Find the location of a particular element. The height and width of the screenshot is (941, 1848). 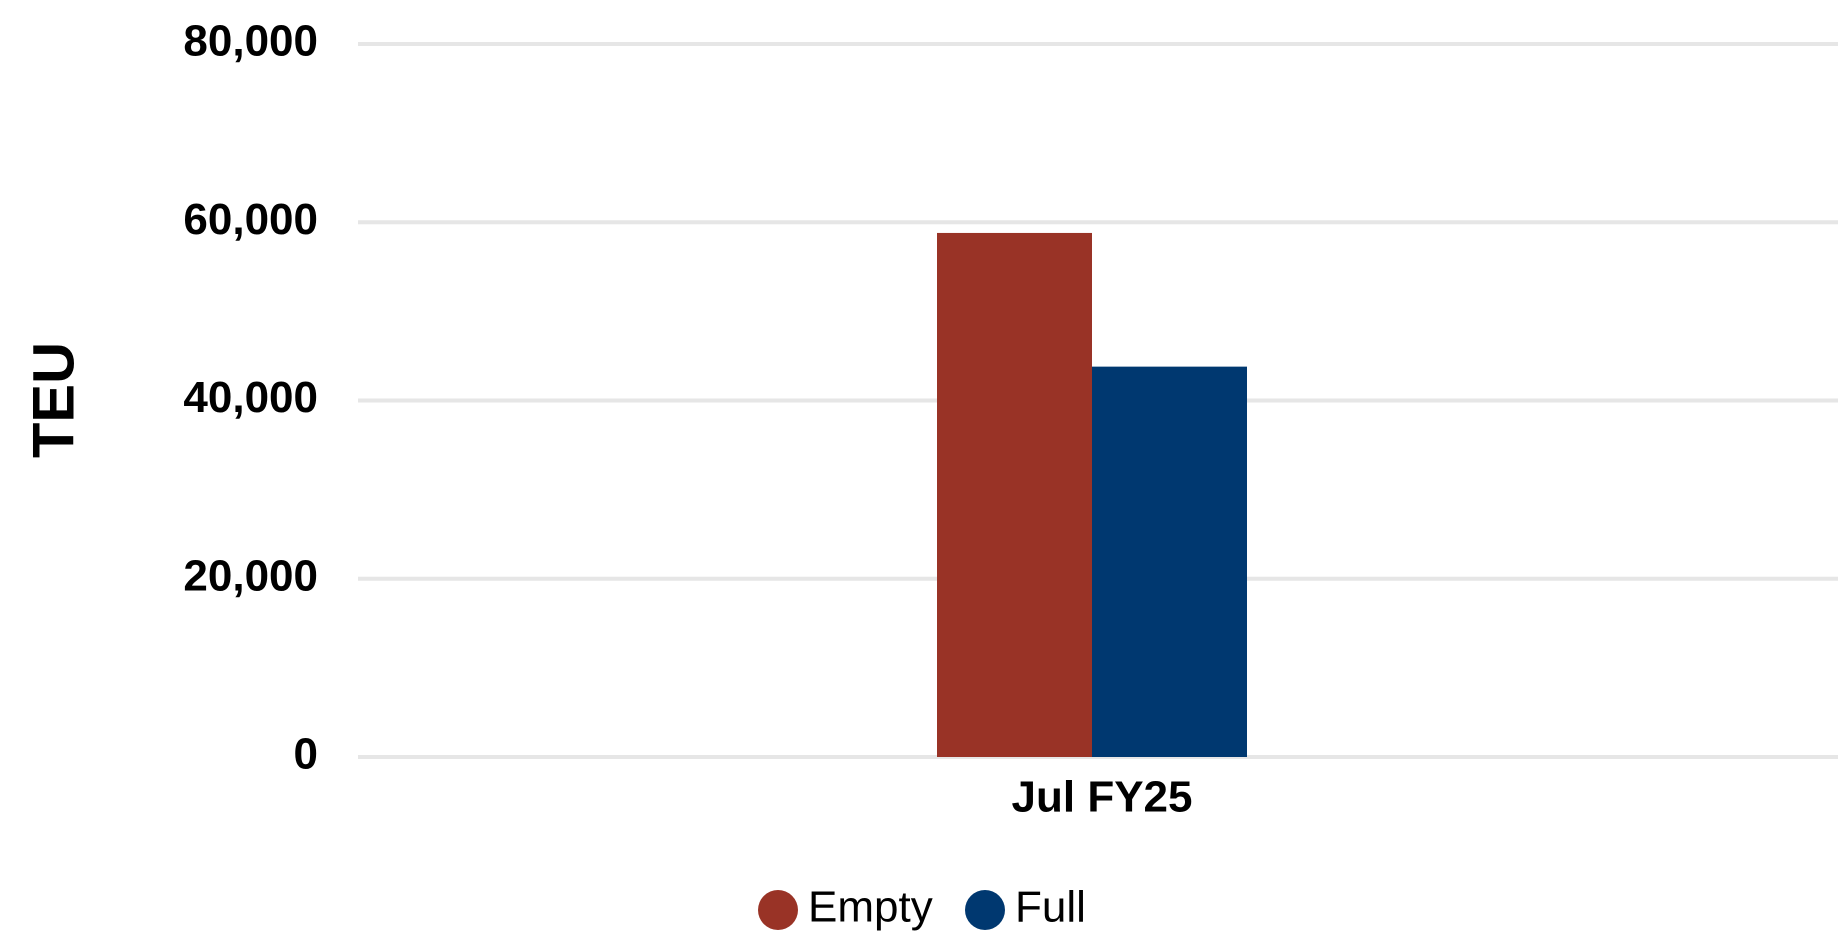

y-tick-label: 40,000 is located at coordinates (250, 397).